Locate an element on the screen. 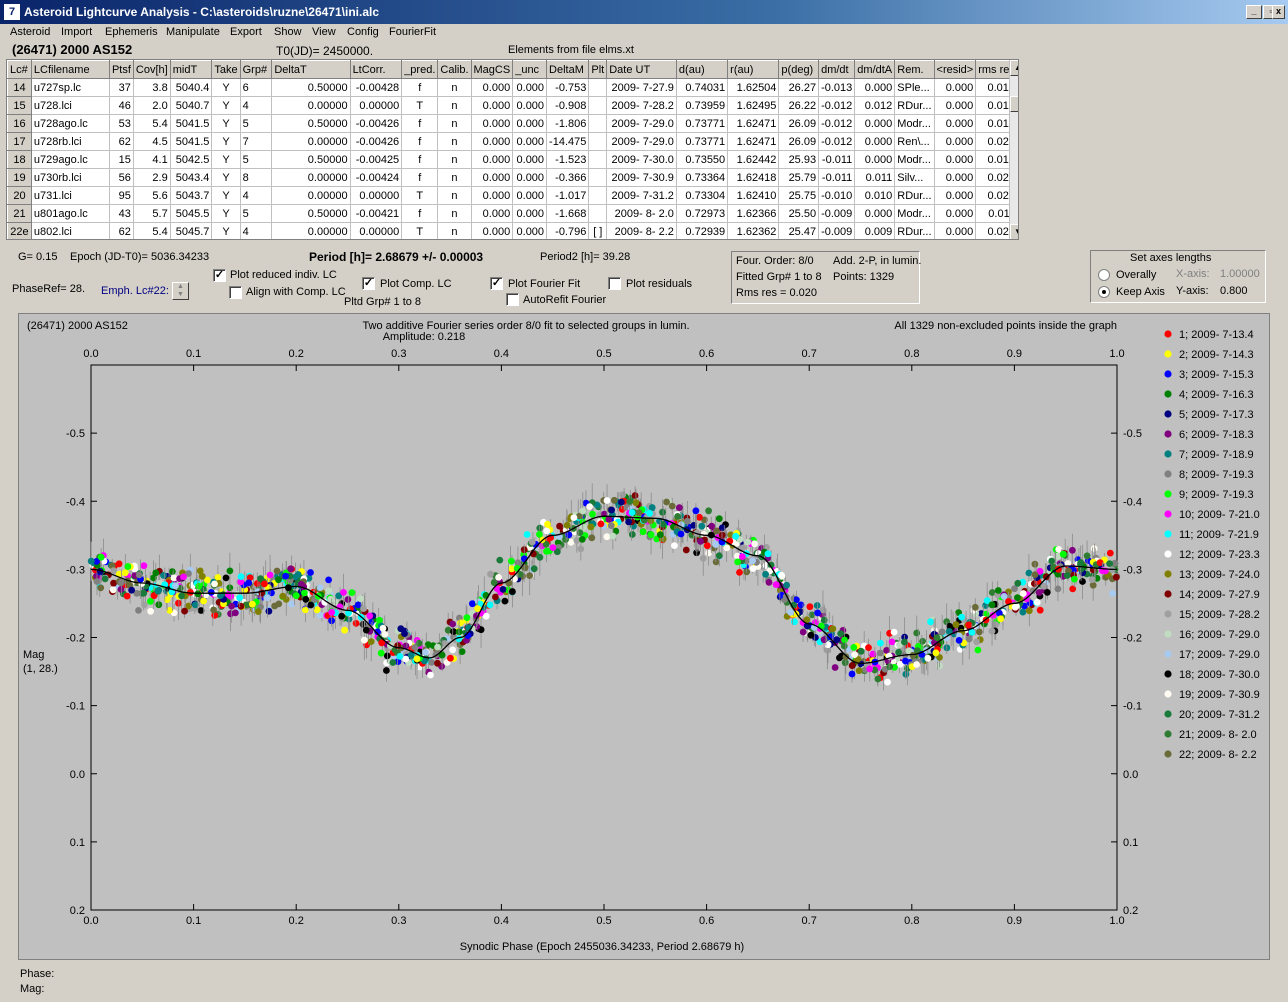 This screenshot has width=1288, height=1002. table-cell: 5045.5 is located at coordinates (191, 213).